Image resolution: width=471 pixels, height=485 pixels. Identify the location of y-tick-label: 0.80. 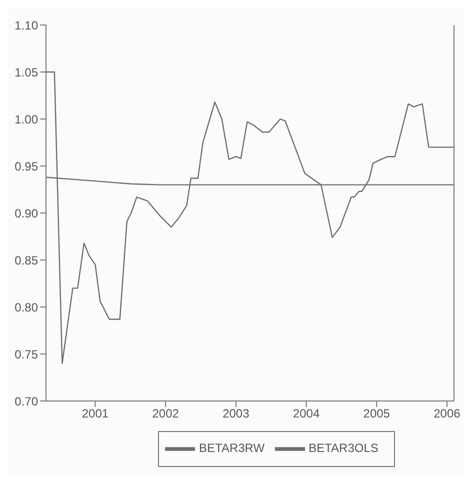
(26, 307).